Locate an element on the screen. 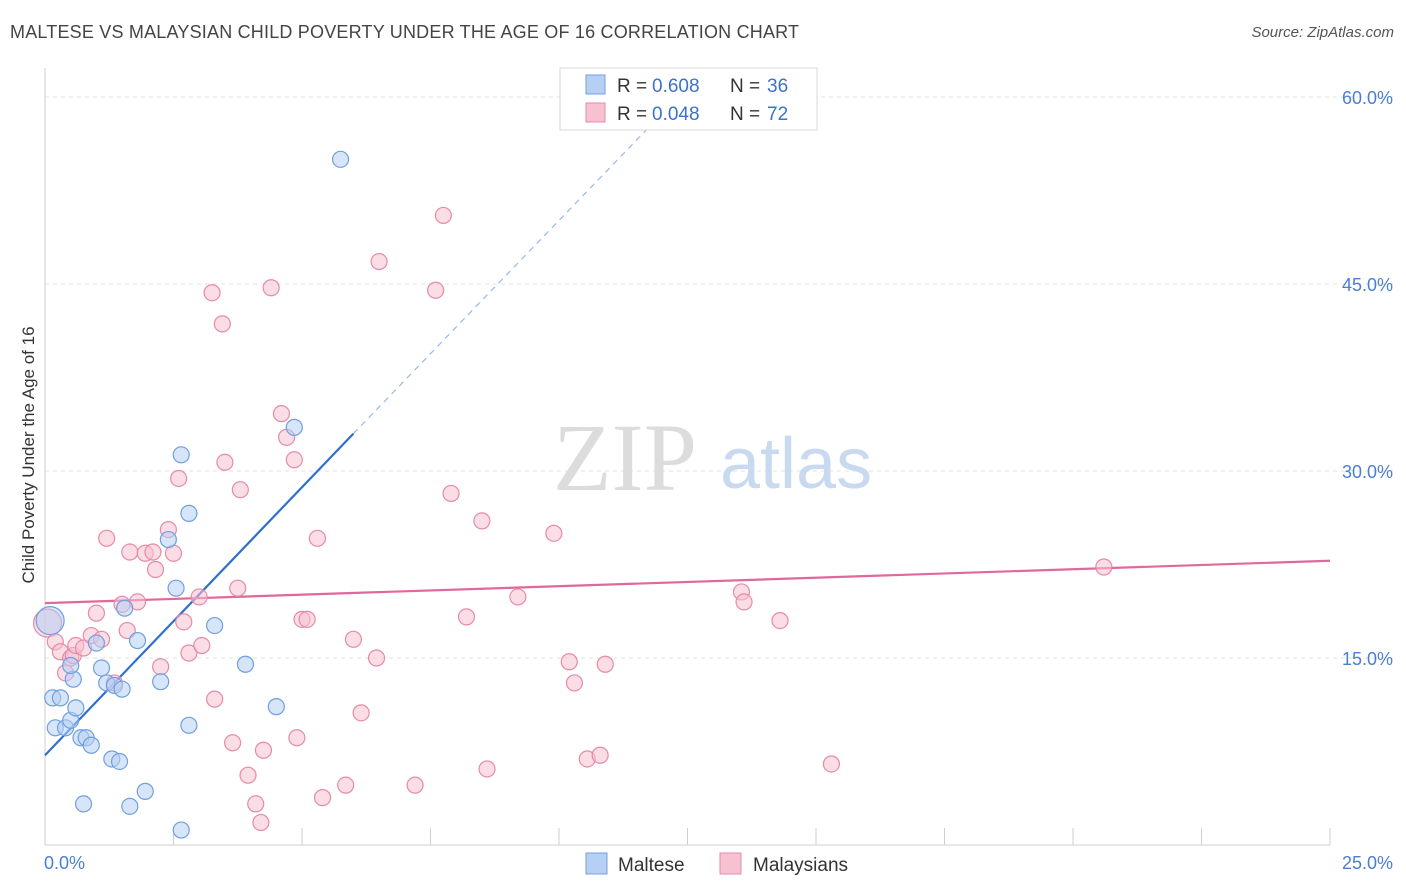 The height and width of the screenshot is (892, 1406). legend-r-value-maltese: 0.608 is located at coordinates (676, 86).